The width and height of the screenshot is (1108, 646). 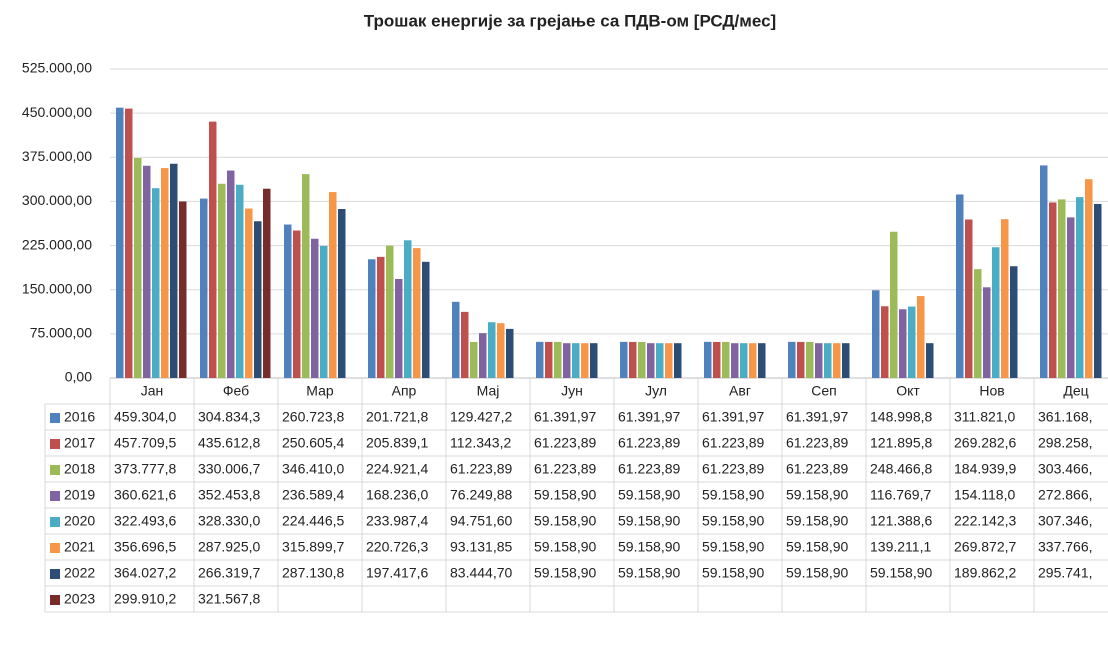 What do you see at coordinates (79, 599) in the screenshot?
I see `legend-label: 2023` at bounding box center [79, 599].